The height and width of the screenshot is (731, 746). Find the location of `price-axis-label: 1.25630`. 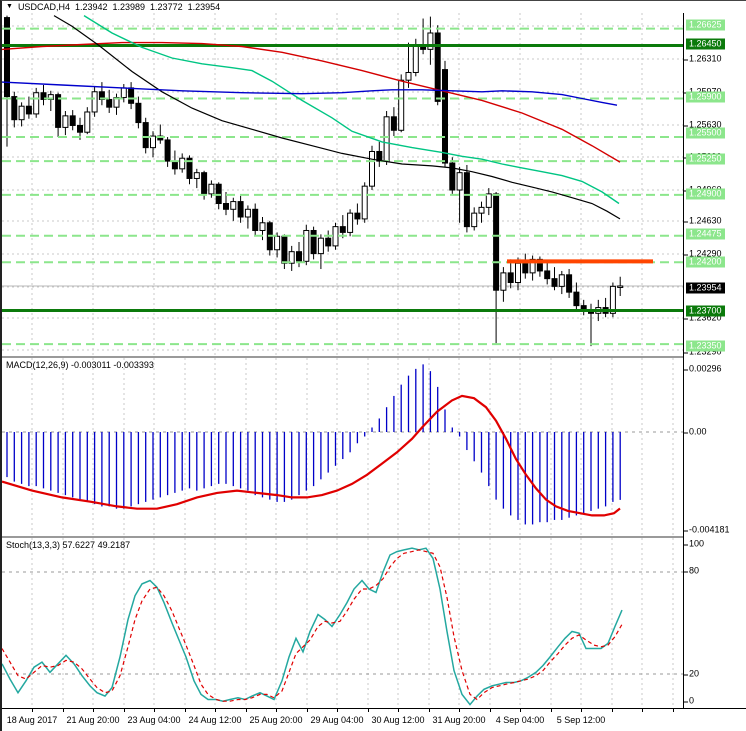

price-axis-label: 1.25630 is located at coordinates (703, 125).